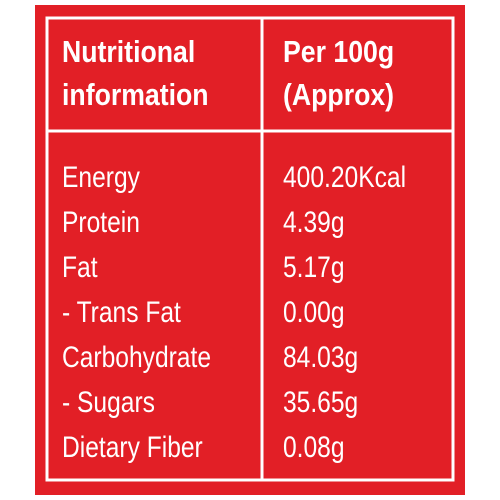 This screenshot has width=500, height=500. I want to click on nutrient-amount: 0.08g, so click(314, 447).